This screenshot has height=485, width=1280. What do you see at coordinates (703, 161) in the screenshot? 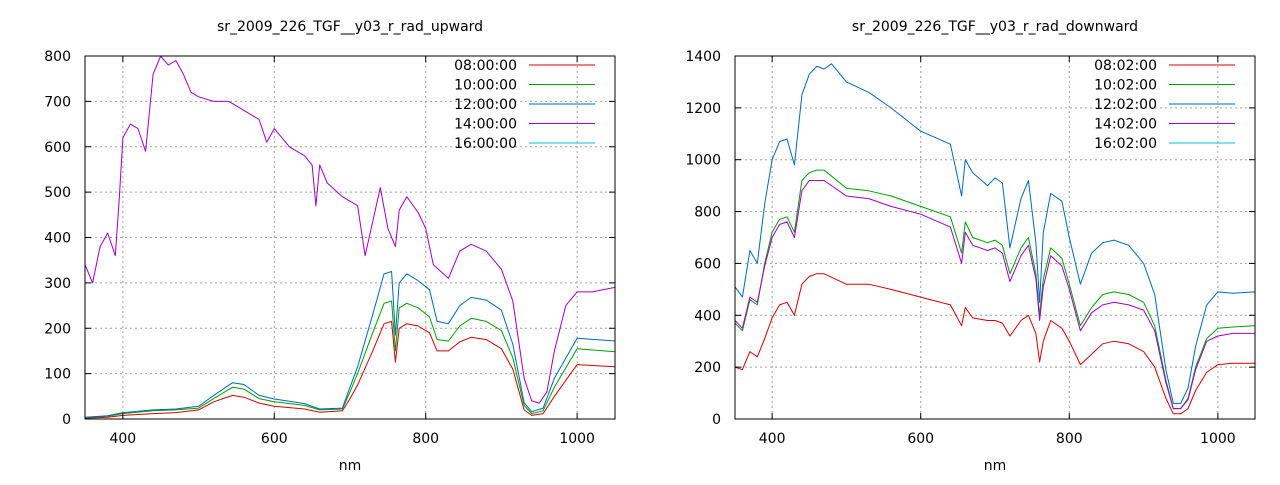
I see `y-tick-label: 1000` at bounding box center [703, 161].